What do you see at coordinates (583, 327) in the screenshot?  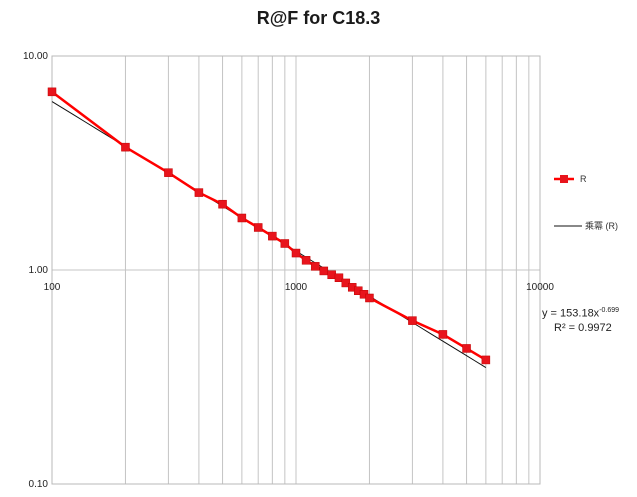 I see `r-squared: R² = 0.9972` at bounding box center [583, 327].